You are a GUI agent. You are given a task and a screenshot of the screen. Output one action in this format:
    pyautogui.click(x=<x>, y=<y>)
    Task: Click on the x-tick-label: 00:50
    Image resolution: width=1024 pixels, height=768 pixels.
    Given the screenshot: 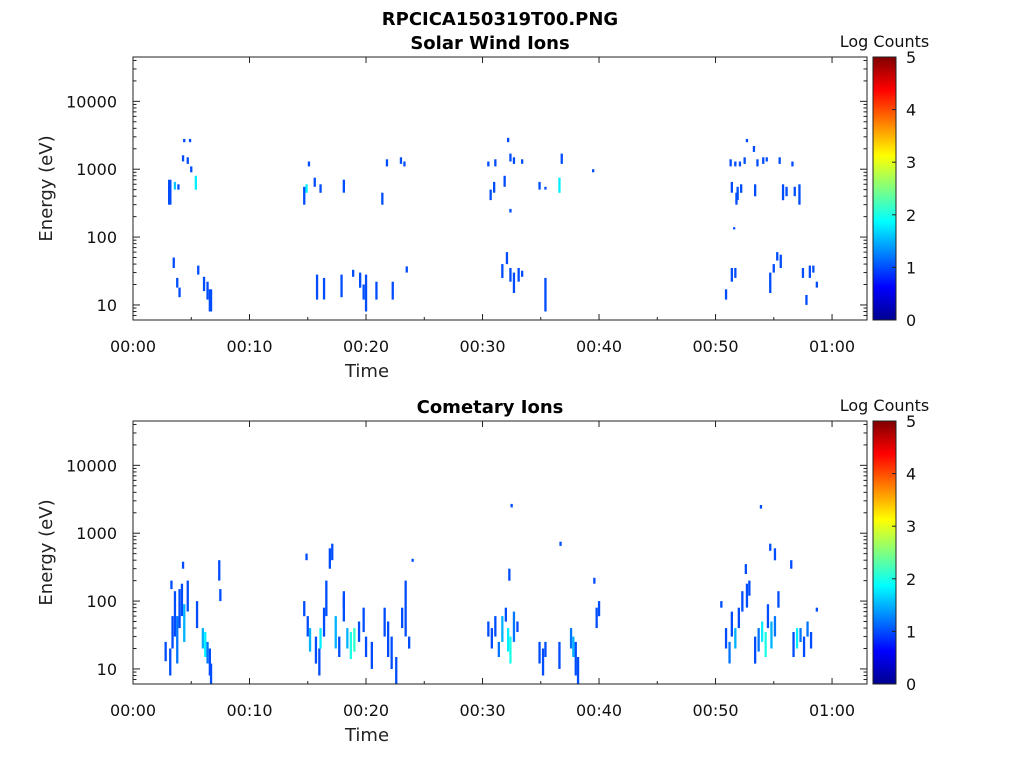 What is the action you would take?
    pyautogui.click(x=715, y=710)
    